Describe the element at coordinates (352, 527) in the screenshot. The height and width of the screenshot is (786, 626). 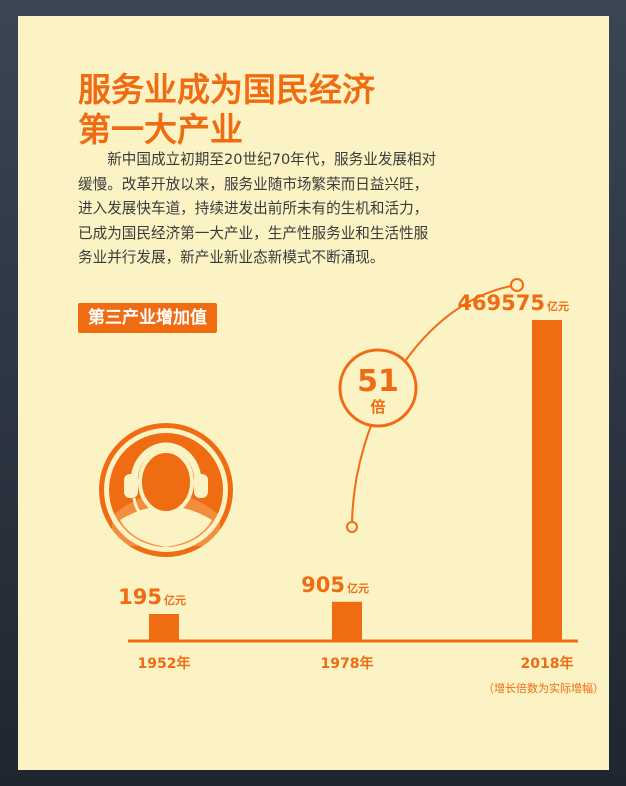
I see `arc-start-dot` at that location.